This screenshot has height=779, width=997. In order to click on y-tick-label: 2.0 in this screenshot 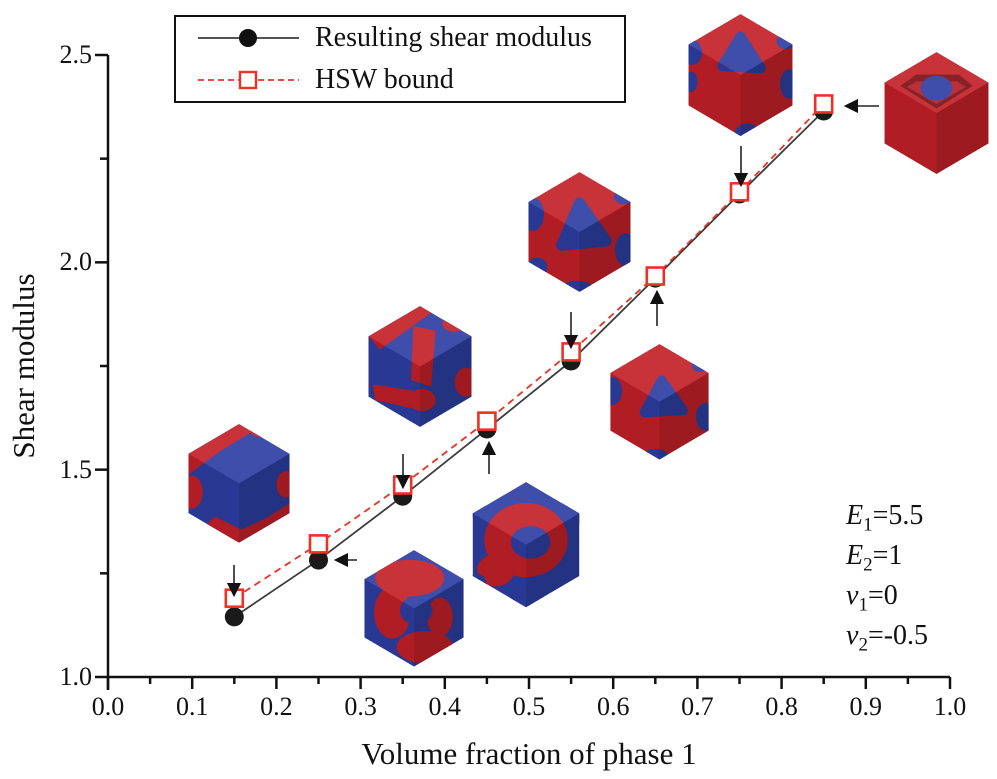, I will do `click(76, 262)`.